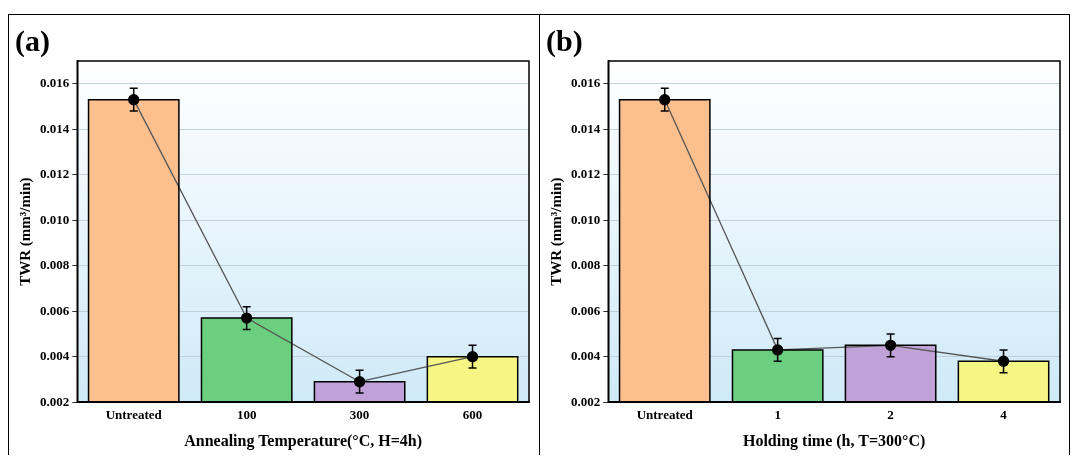  Describe the element at coordinates (246, 415) in the screenshot. I see `x-tick-label: 100` at that location.